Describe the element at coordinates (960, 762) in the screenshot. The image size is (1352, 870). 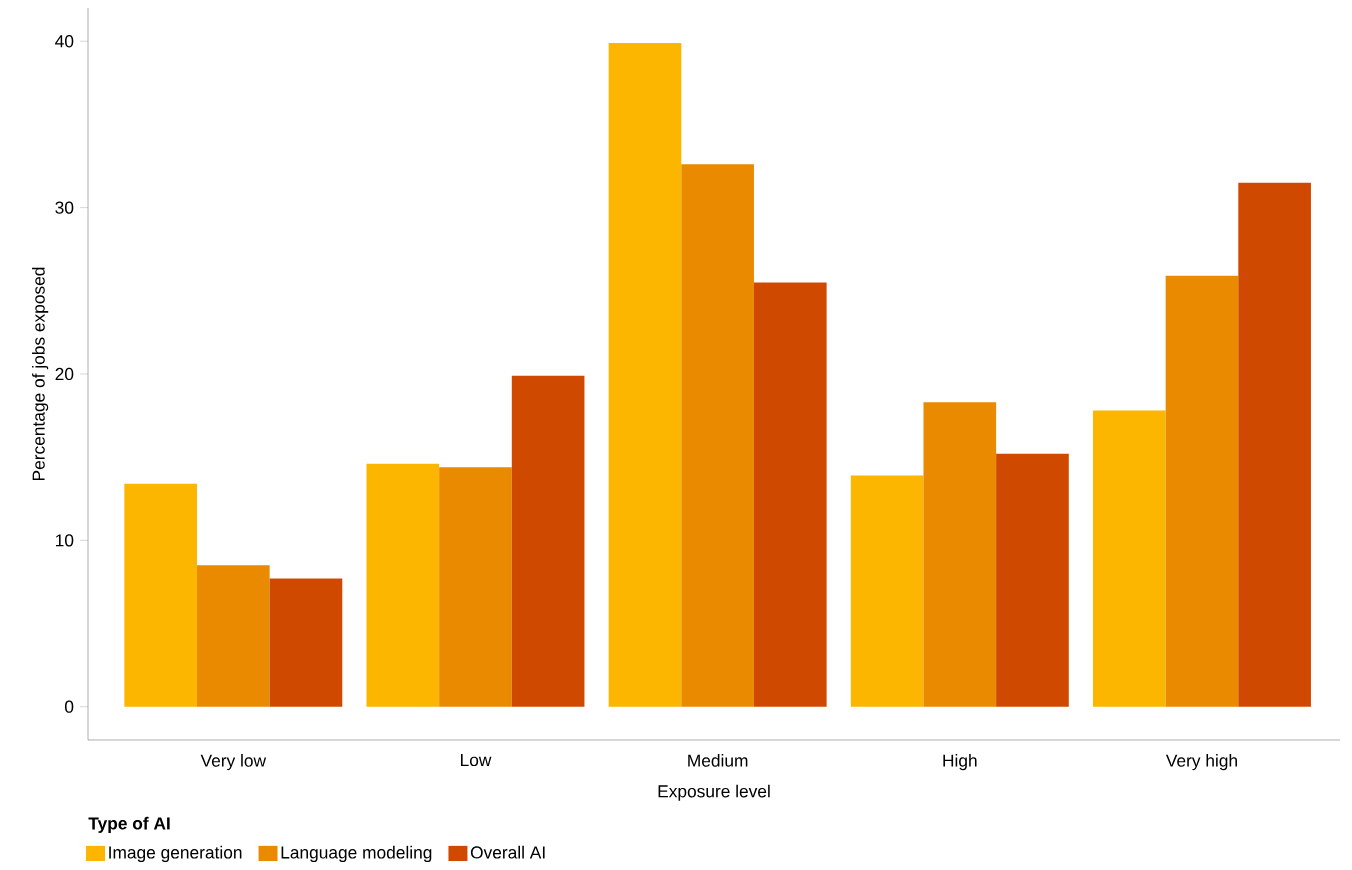
I see `x-tick-label: High` at that location.